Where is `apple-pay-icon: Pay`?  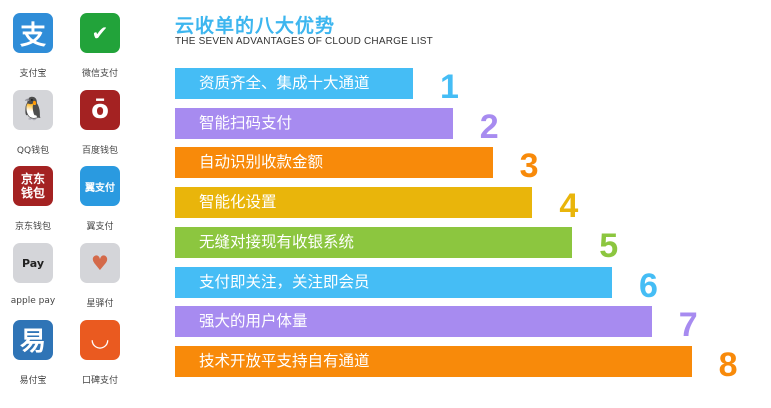 apple-pay-icon: Pay is located at coordinates (33, 263).